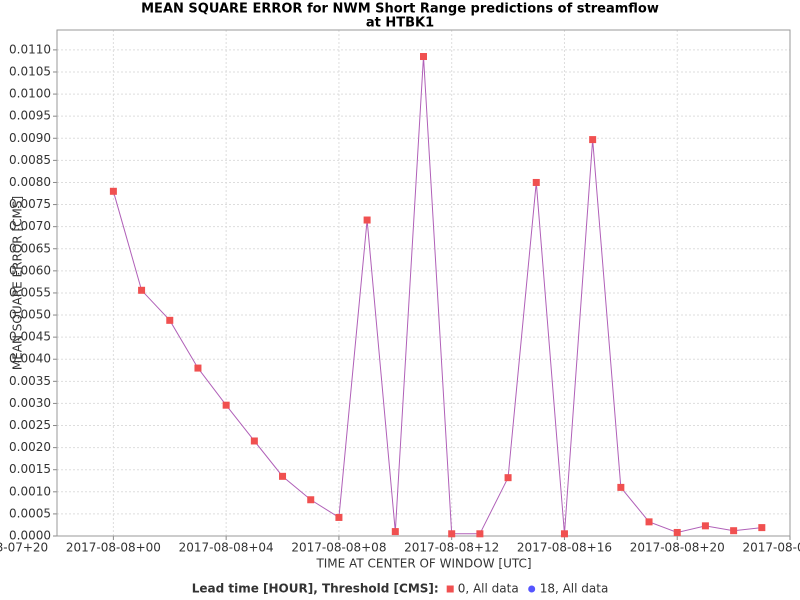 The height and width of the screenshot is (600, 800). I want to click on x-tick-label: 2017-08-08+08, so click(338, 548).